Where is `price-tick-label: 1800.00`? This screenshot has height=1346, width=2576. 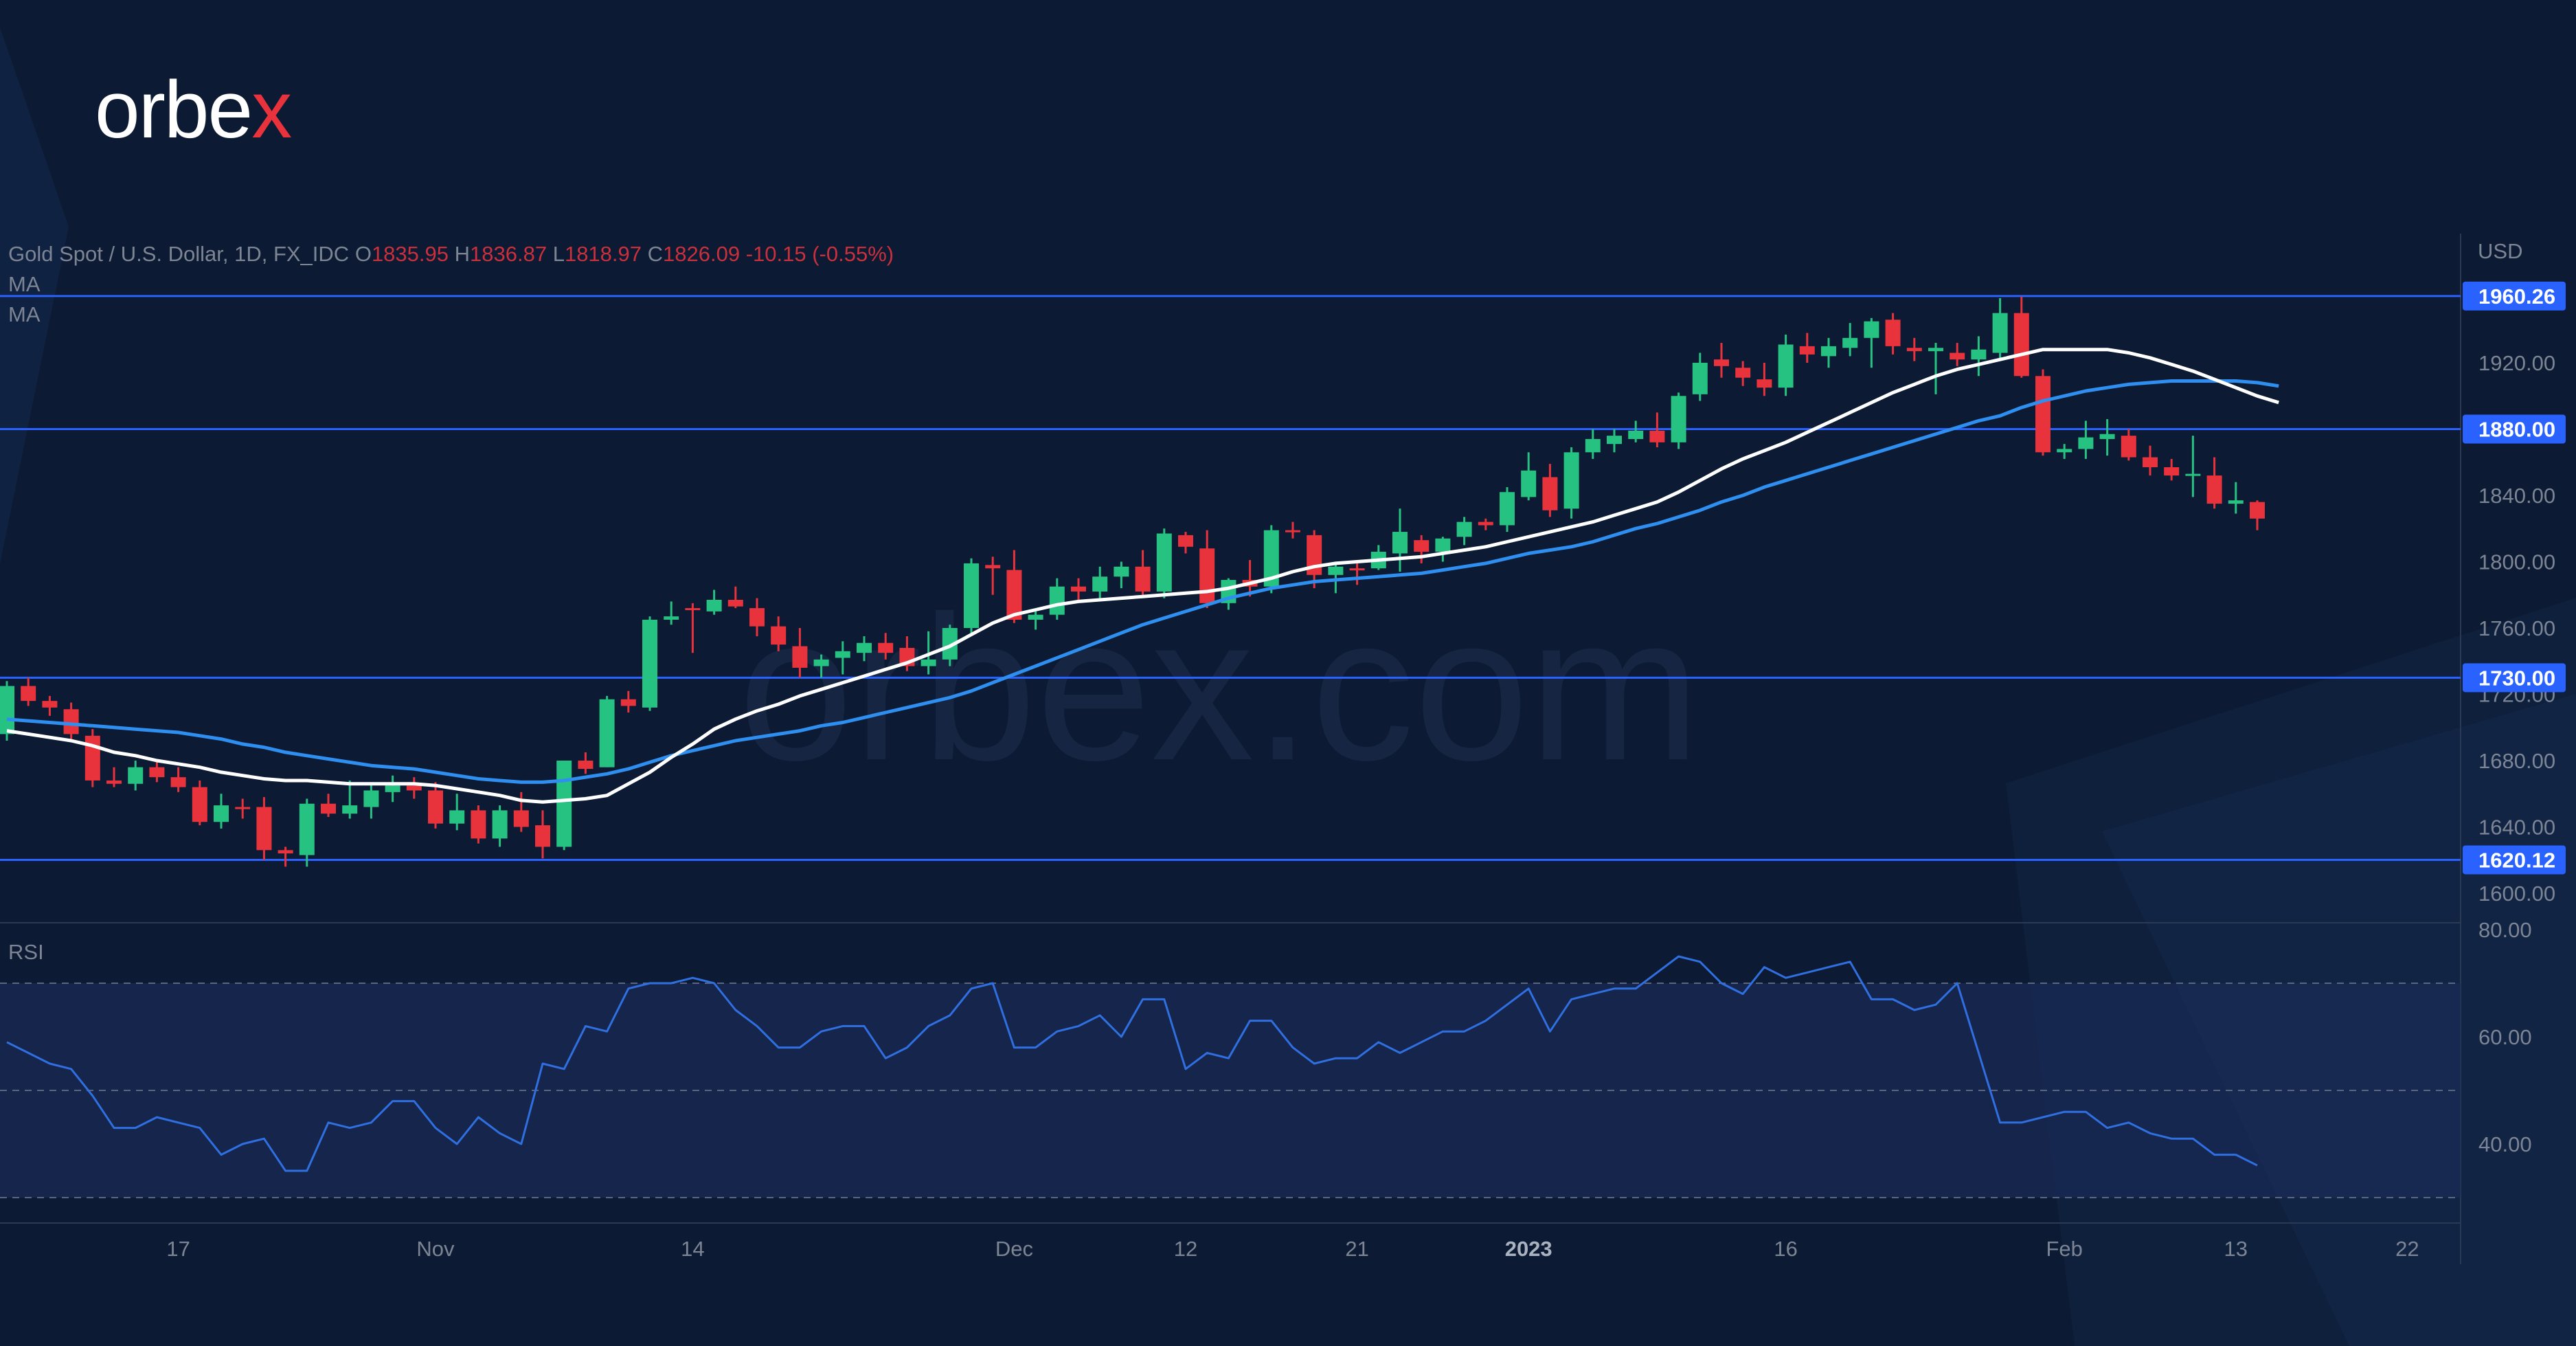 price-tick-label: 1800.00 is located at coordinates (2516, 562).